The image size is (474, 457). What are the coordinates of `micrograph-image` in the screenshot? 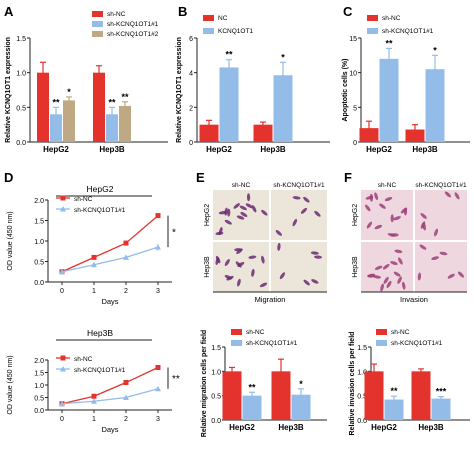 It's located at (299, 267).